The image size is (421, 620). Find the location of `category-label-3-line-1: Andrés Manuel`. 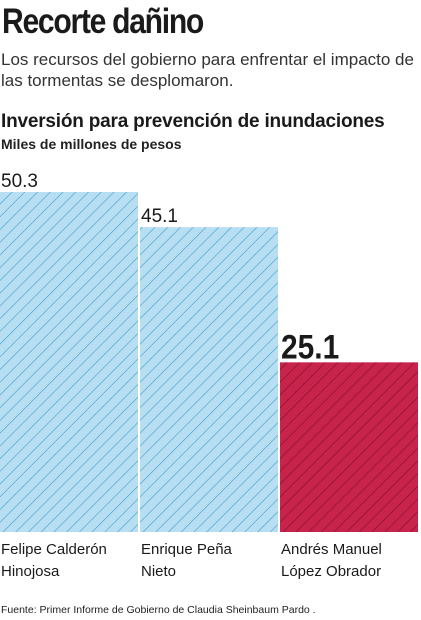

category-label-3-line-1: Andrés Manuel is located at coordinates (331, 549).